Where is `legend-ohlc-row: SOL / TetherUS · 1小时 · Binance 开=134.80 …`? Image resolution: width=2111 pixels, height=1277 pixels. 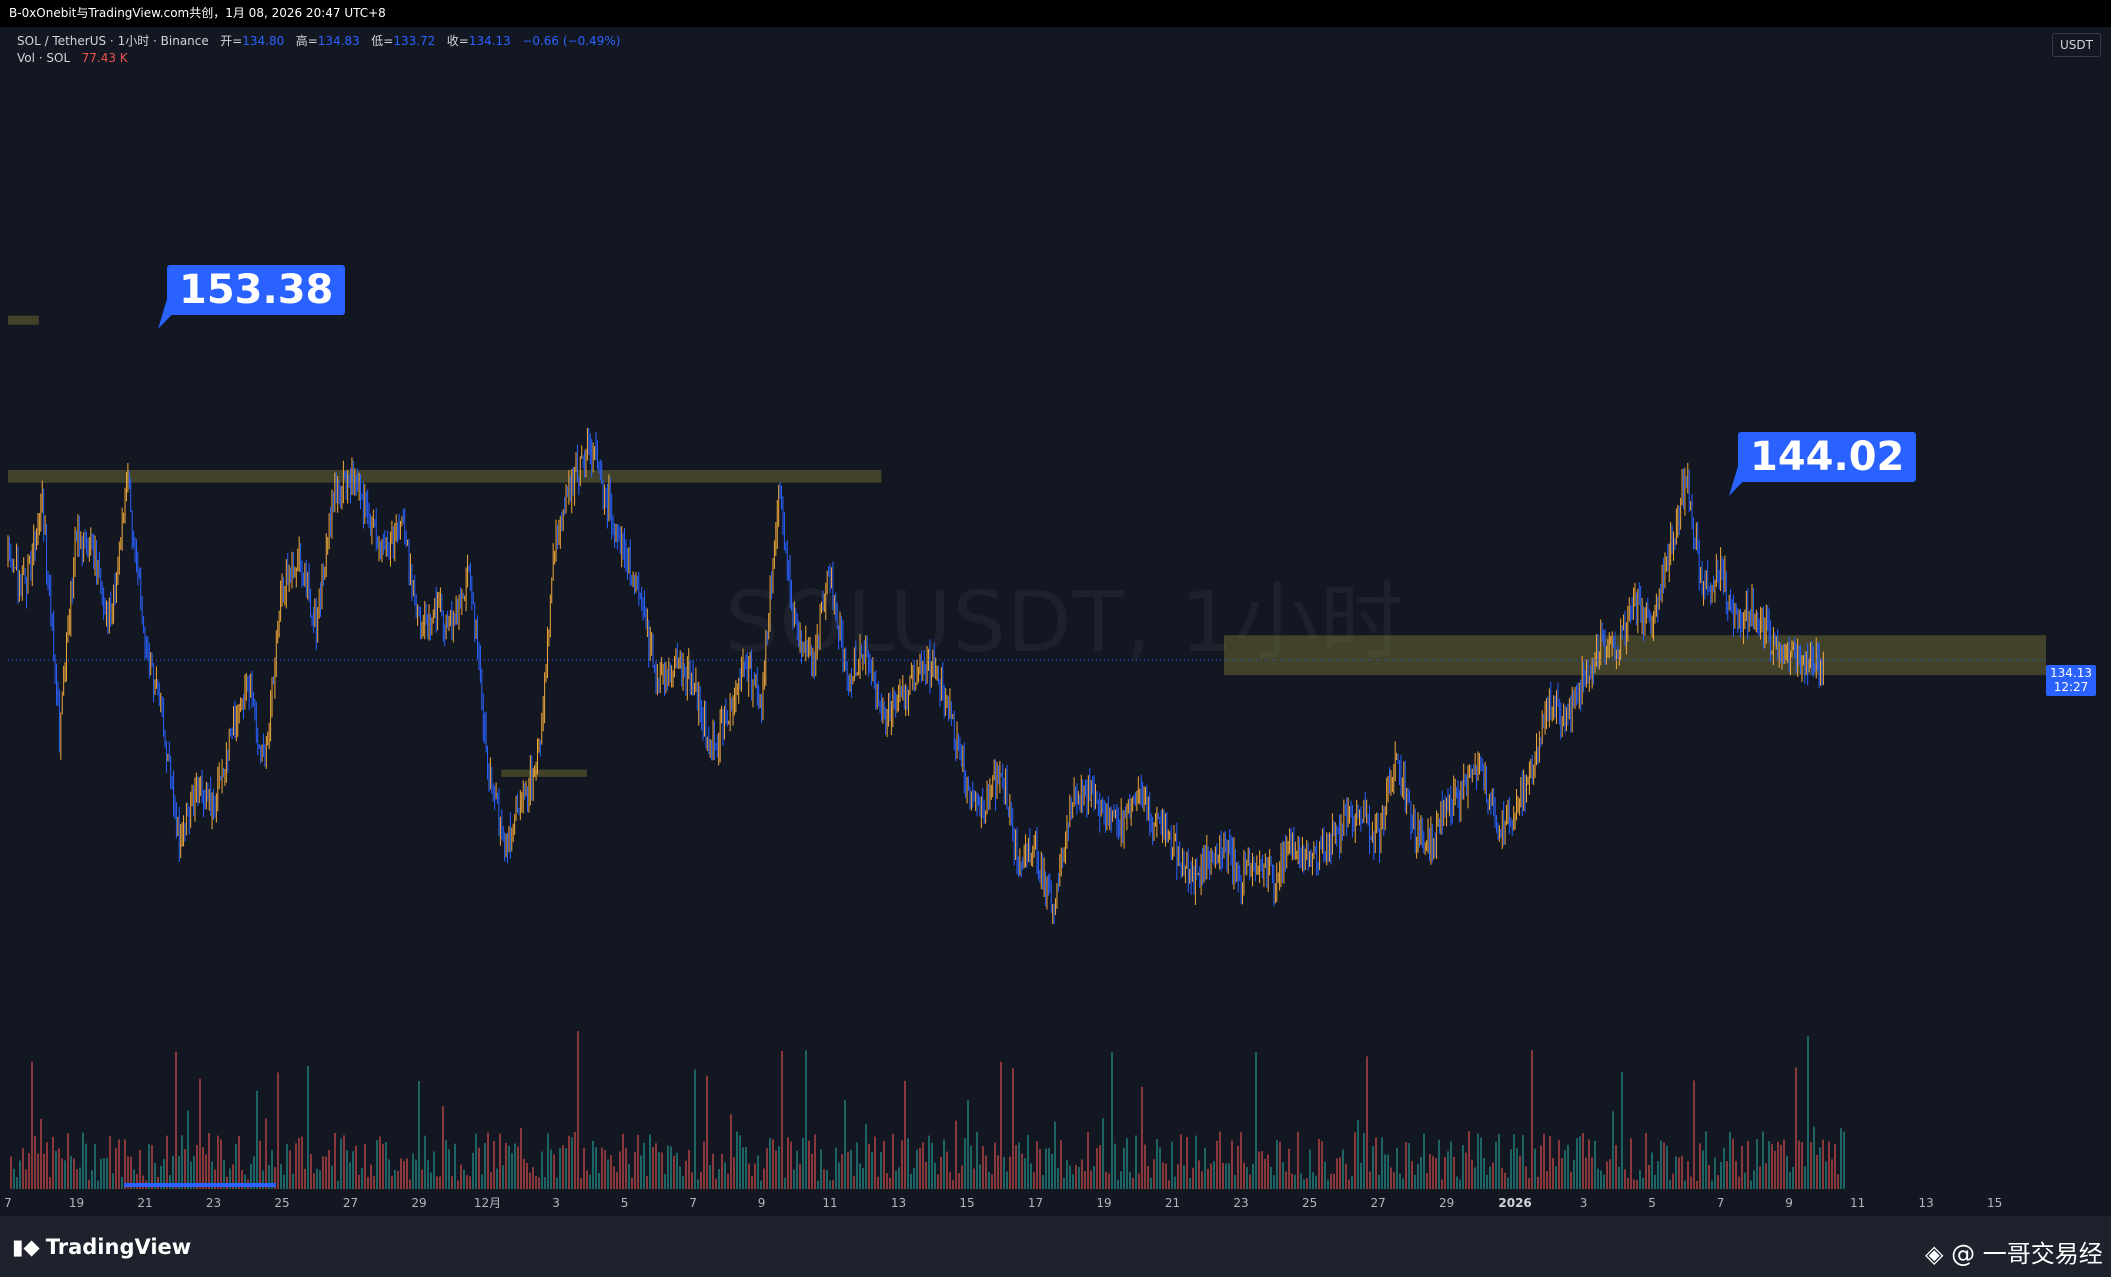 legend-ohlc-row: SOL / TetherUS · 1小时 · Binance 开=134.80 … is located at coordinates (318, 41).